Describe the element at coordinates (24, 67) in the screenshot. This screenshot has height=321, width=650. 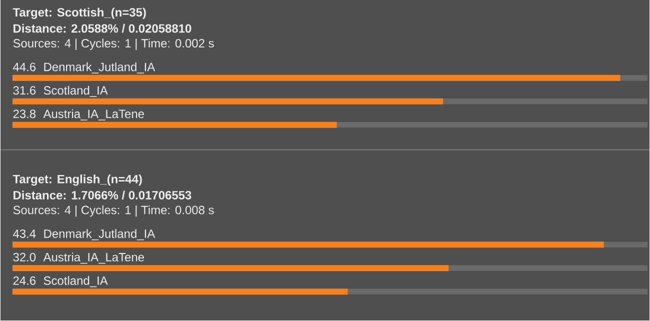
I see `data-label: 44.6` at that location.